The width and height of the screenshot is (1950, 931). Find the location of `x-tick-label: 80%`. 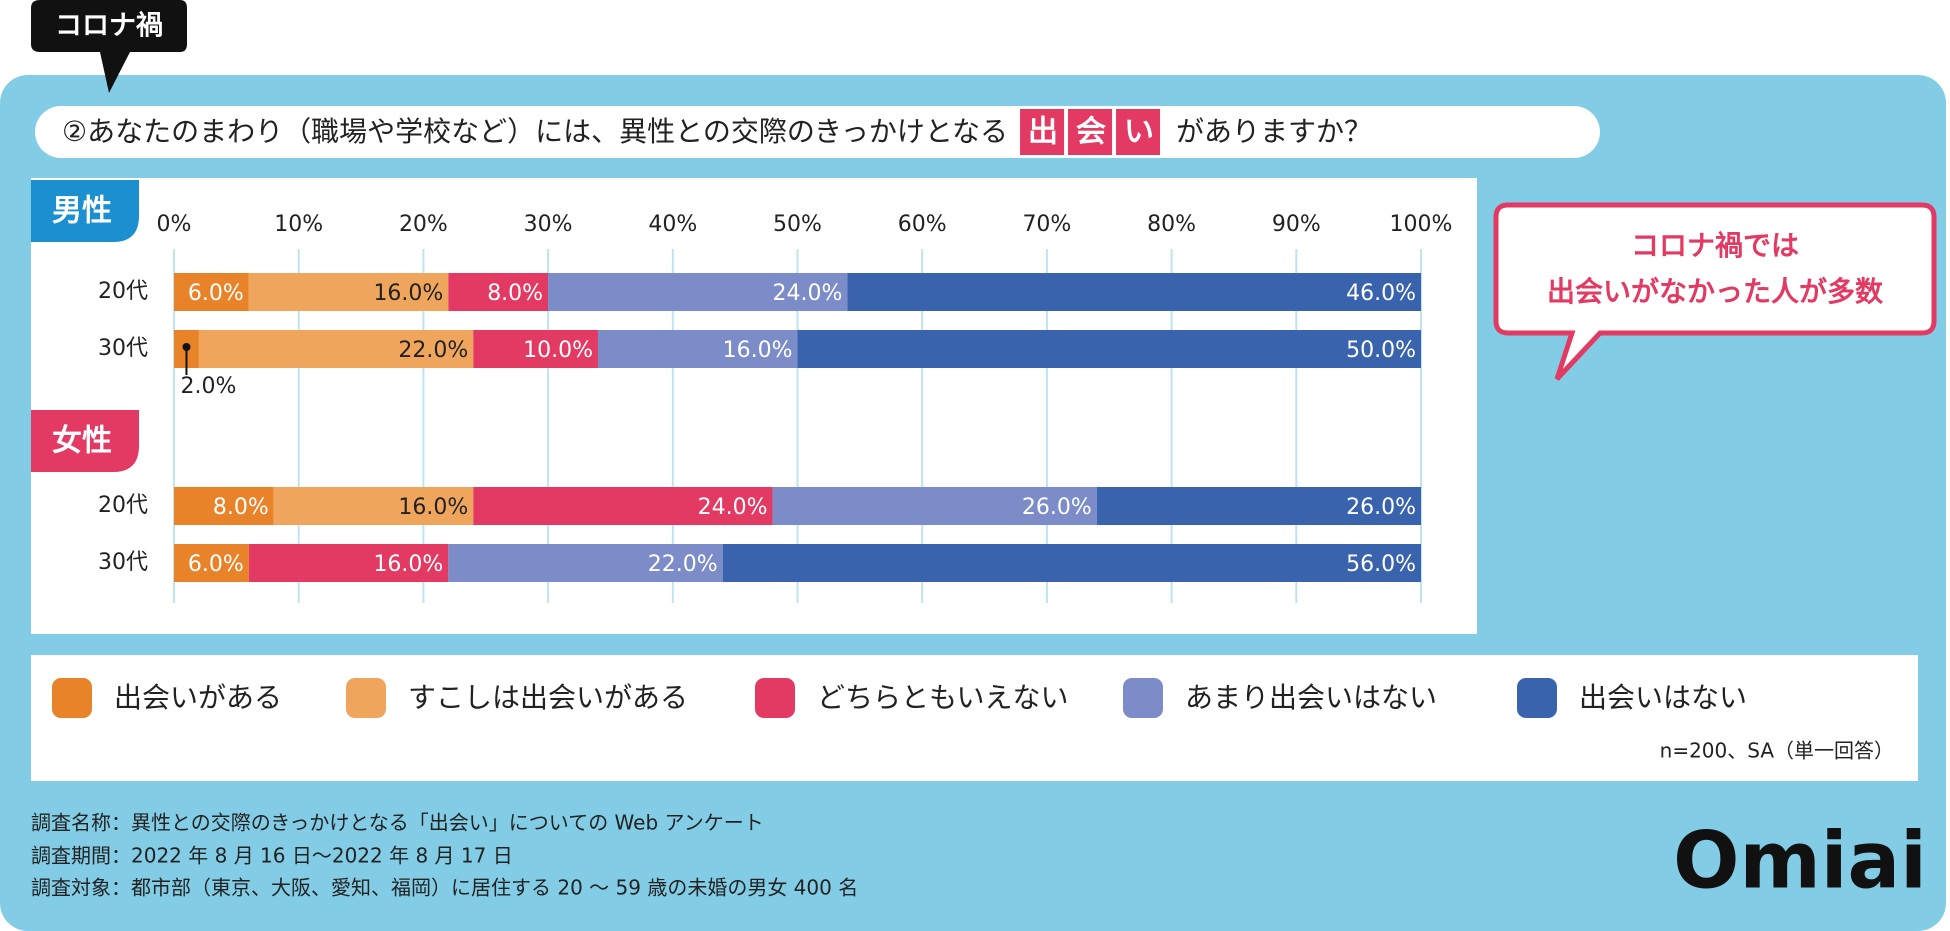

x-tick-label: 80% is located at coordinates (1171, 224).